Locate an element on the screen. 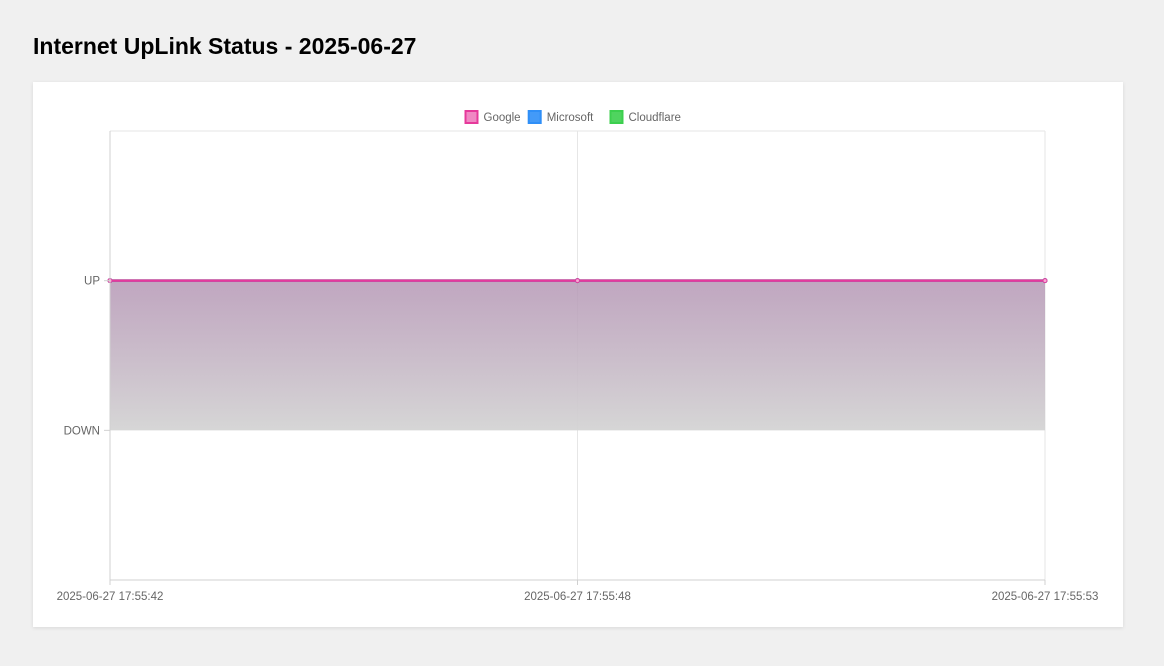 This screenshot has width=1164, height=666. legend-swatch-cloudflare is located at coordinates (616, 117).